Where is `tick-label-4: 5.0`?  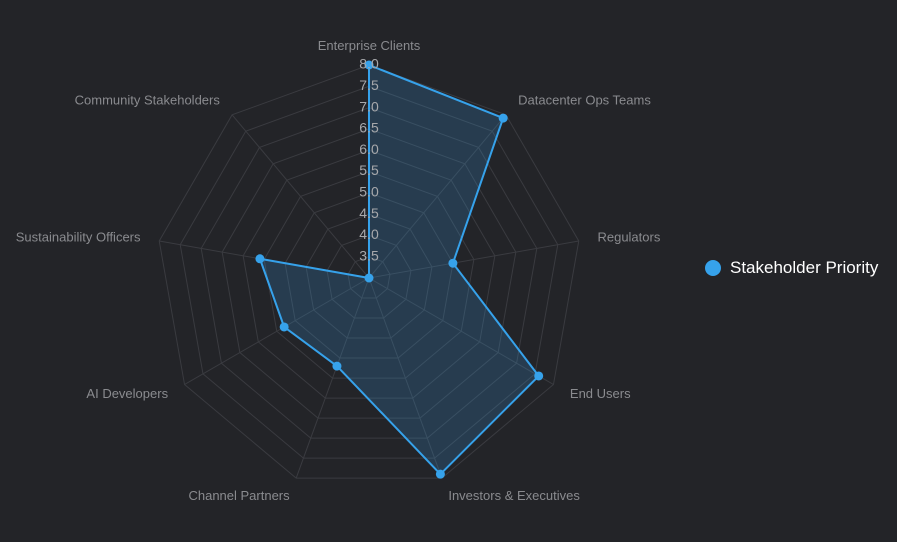 tick-label-4: 5.0 is located at coordinates (369, 192).